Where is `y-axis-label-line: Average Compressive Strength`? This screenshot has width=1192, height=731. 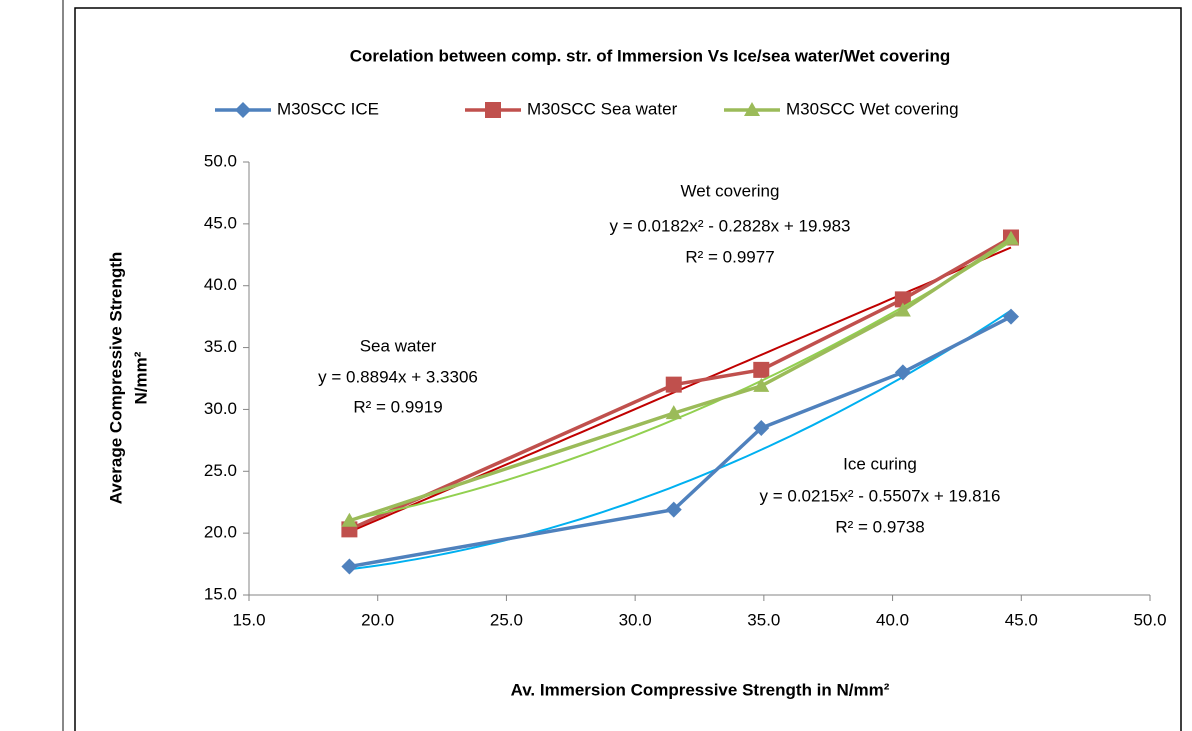 y-axis-label-line: Average Compressive Strength is located at coordinates (115, 378).